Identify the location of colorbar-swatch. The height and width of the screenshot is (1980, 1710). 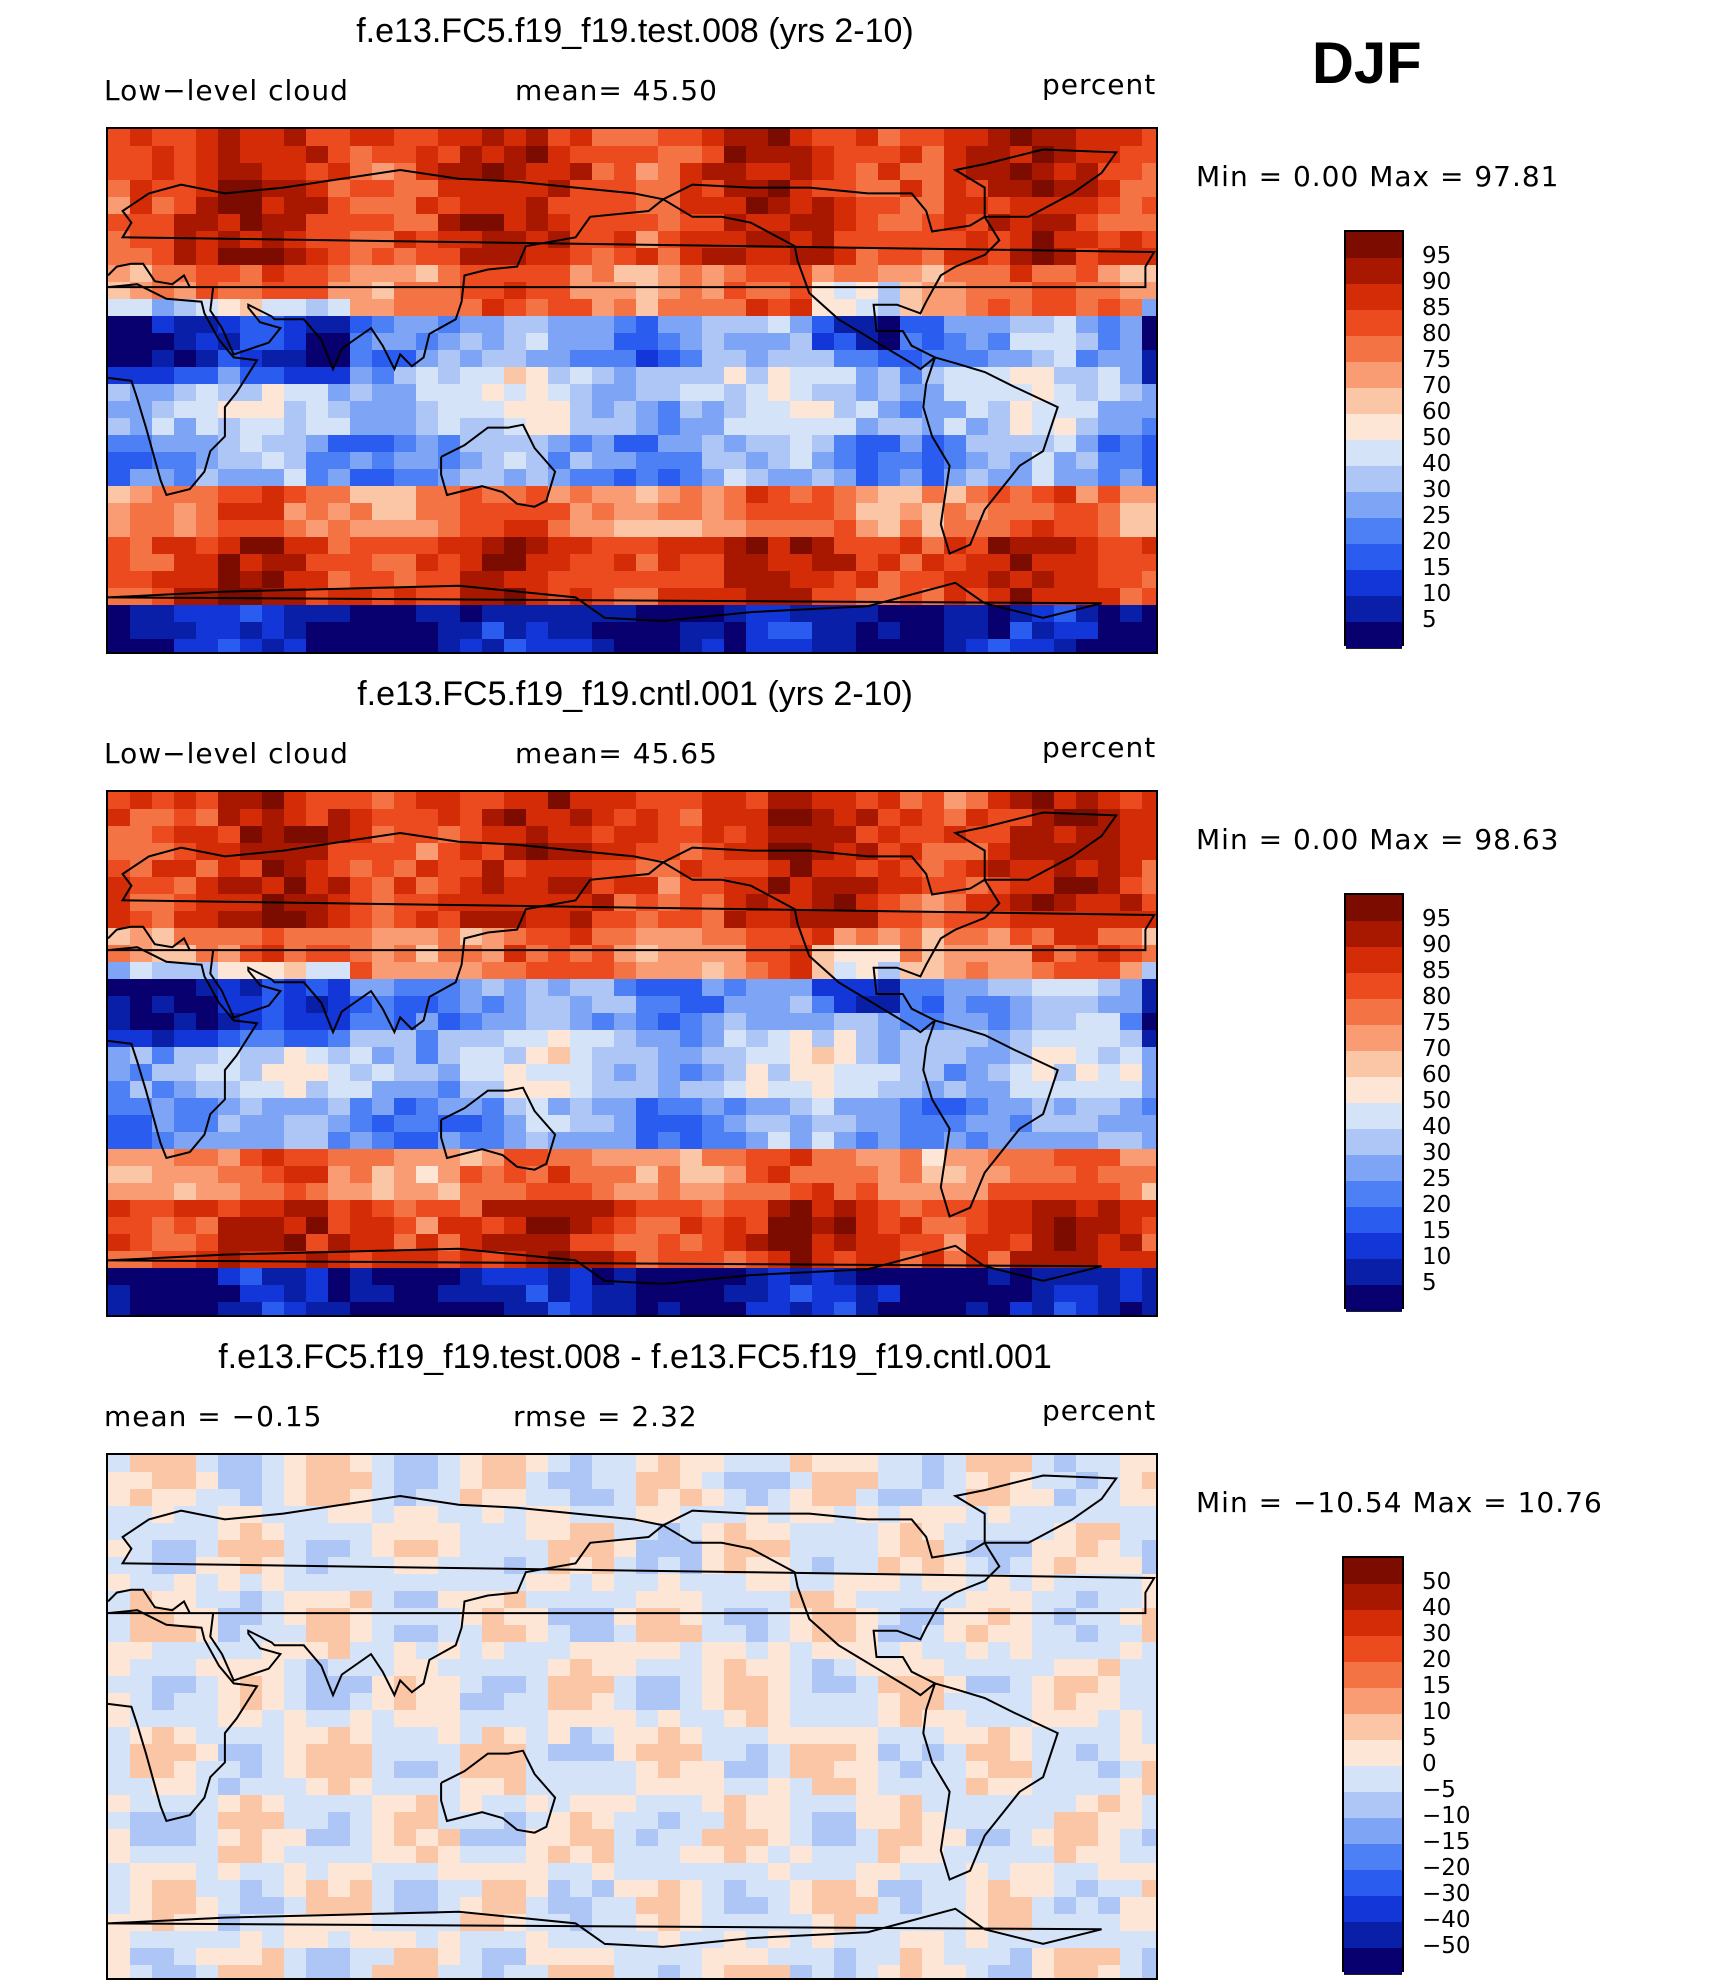
(1374, 1090).